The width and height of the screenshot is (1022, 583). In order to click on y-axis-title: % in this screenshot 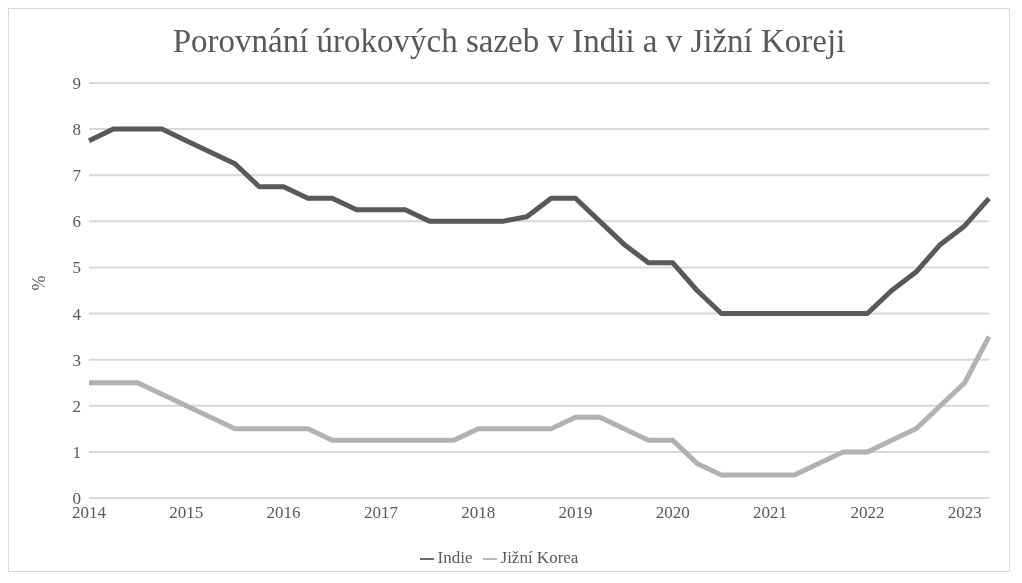, I will do `click(39, 283)`.